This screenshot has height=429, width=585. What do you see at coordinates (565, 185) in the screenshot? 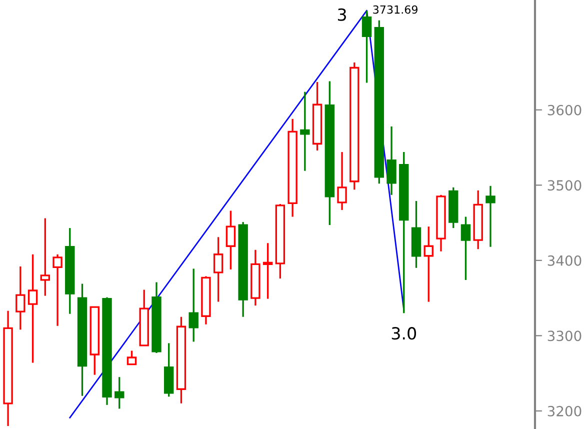
I see `y-tick-label: 3500` at bounding box center [565, 185].